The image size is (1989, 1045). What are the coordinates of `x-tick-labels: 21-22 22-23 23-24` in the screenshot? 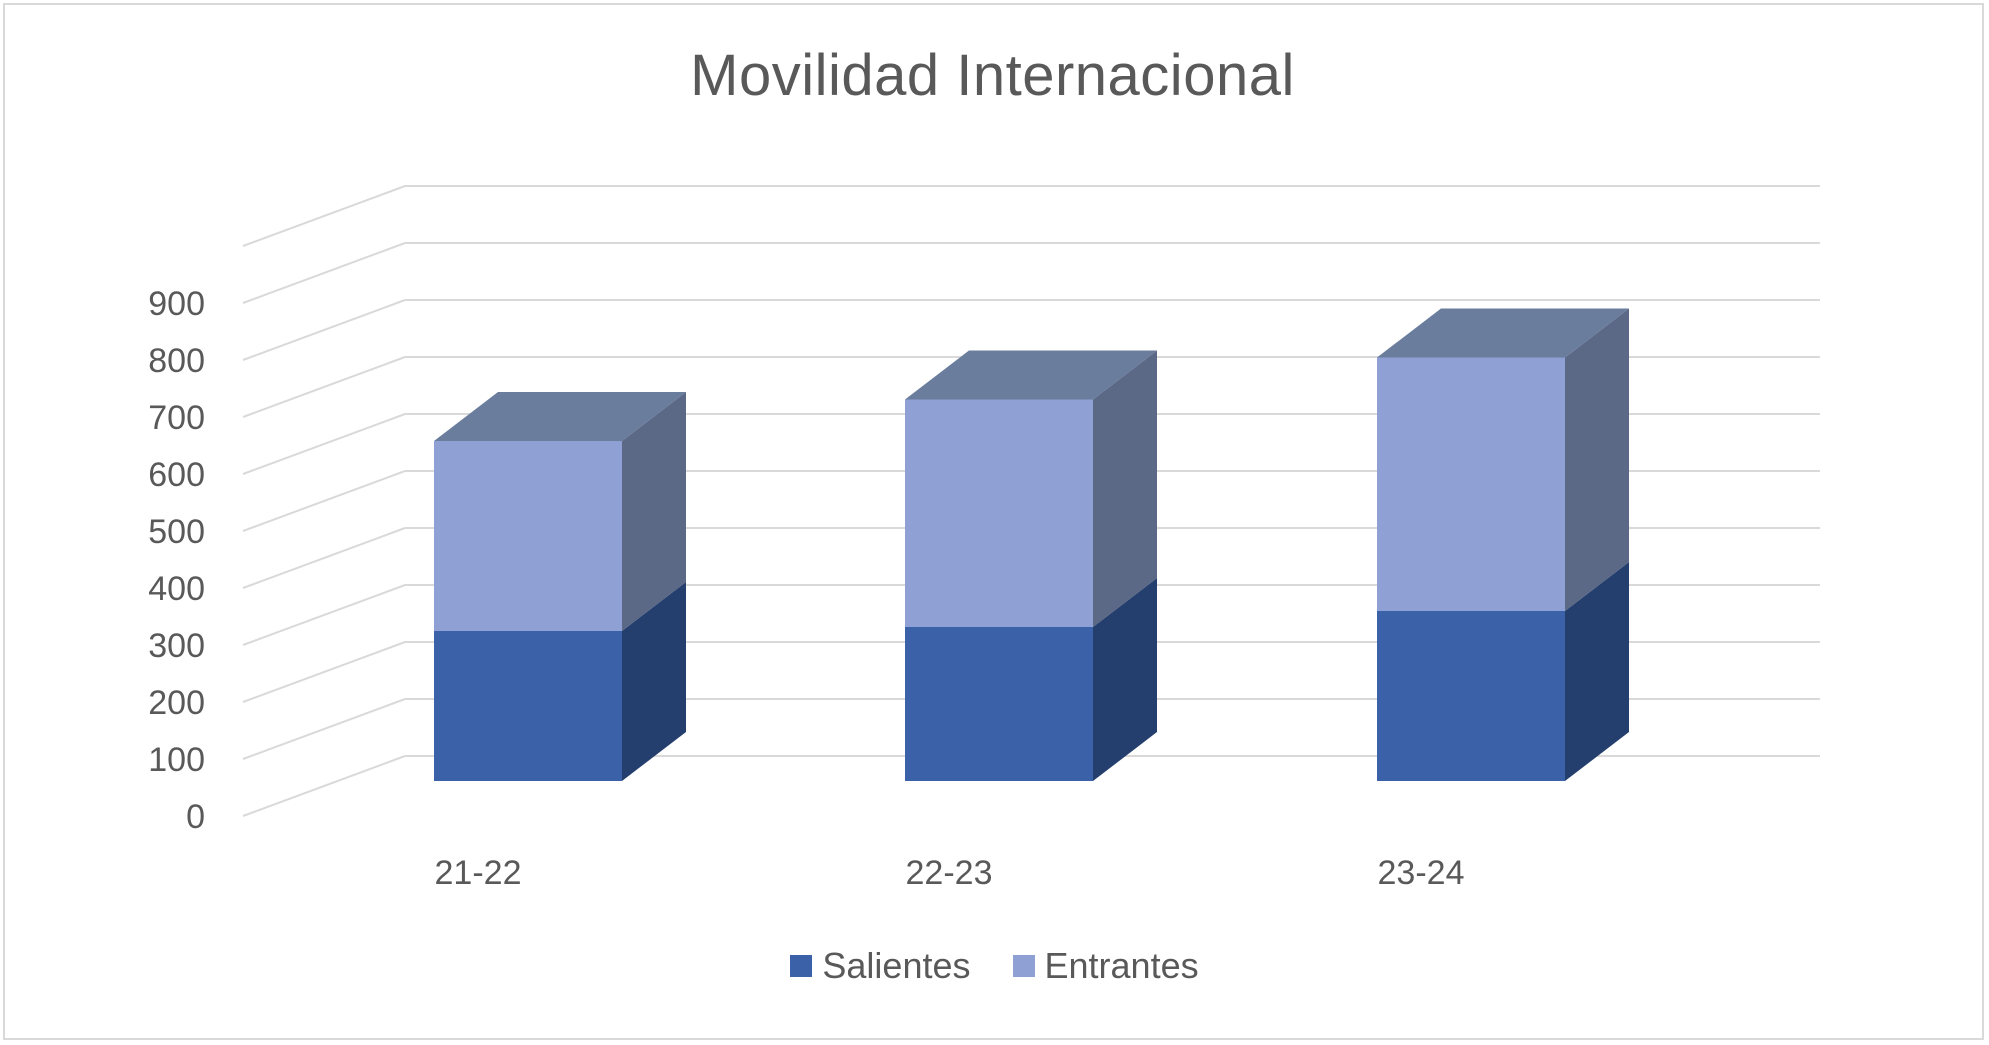 It's located at (950, 873).